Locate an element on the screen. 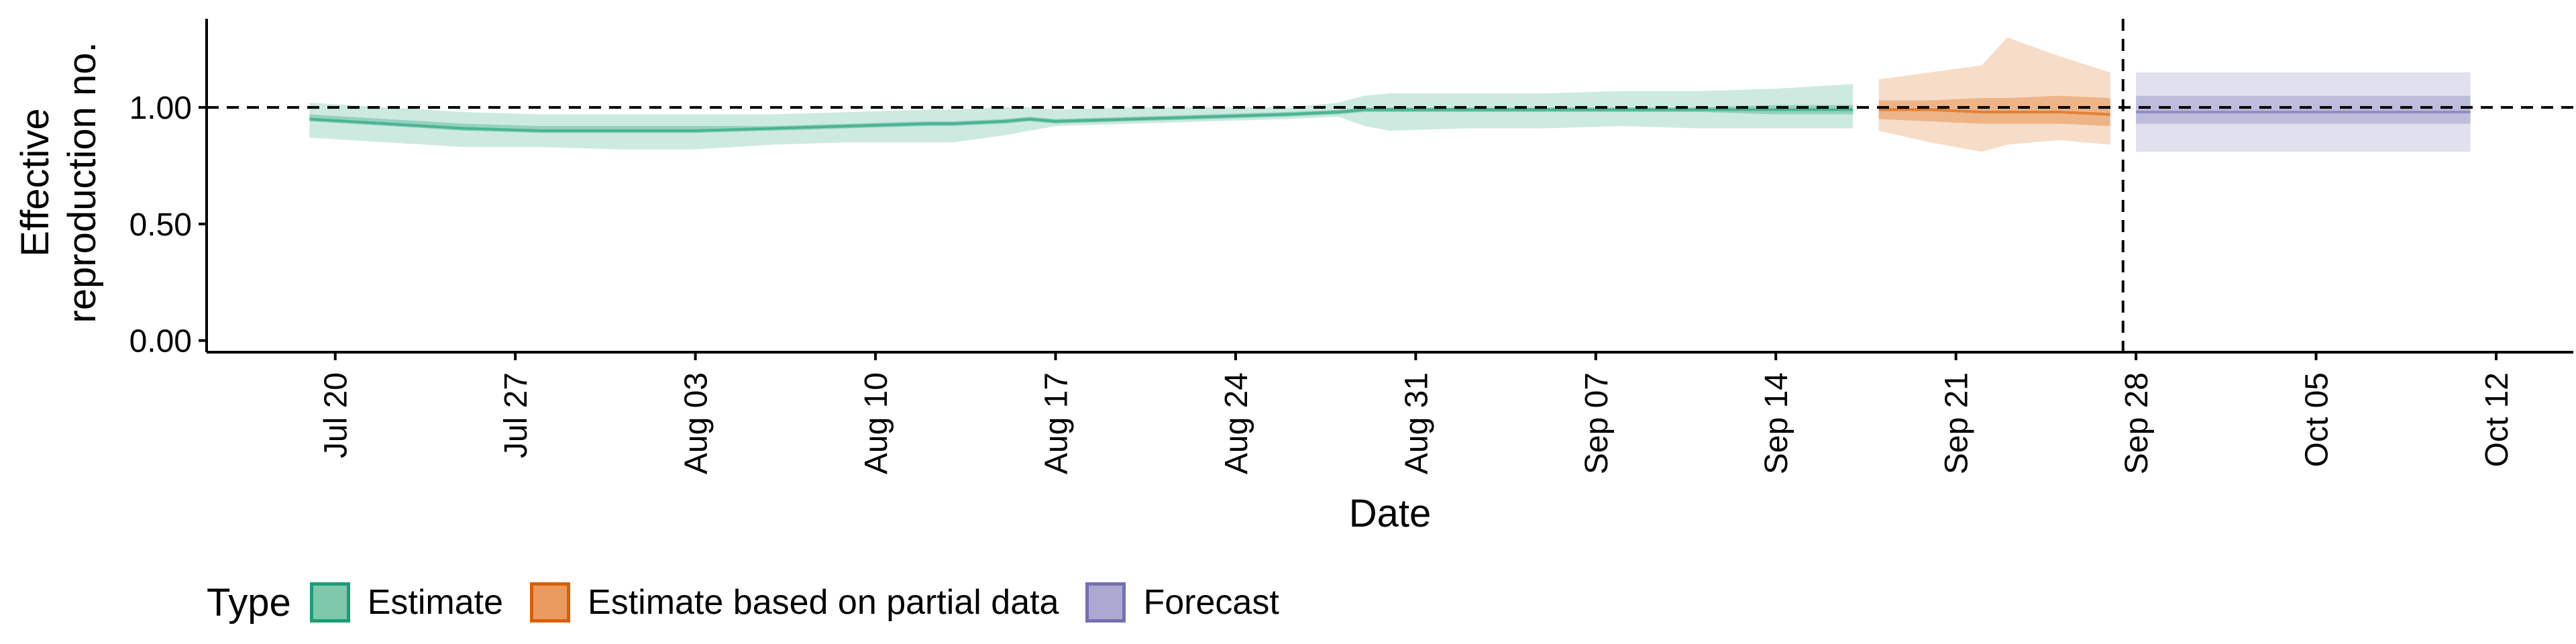 Image resolution: width=2576 pixels, height=644 pixels. x-tick-label: Sep 07 is located at coordinates (1597, 423).